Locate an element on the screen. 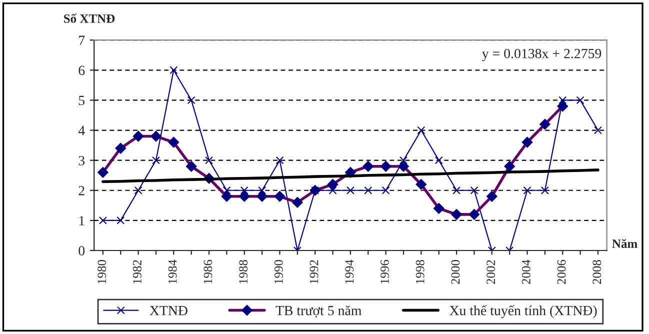 Image resolution: width=649 pixels, height=334 pixels. y-tick-label: 4 is located at coordinates (81, 131).